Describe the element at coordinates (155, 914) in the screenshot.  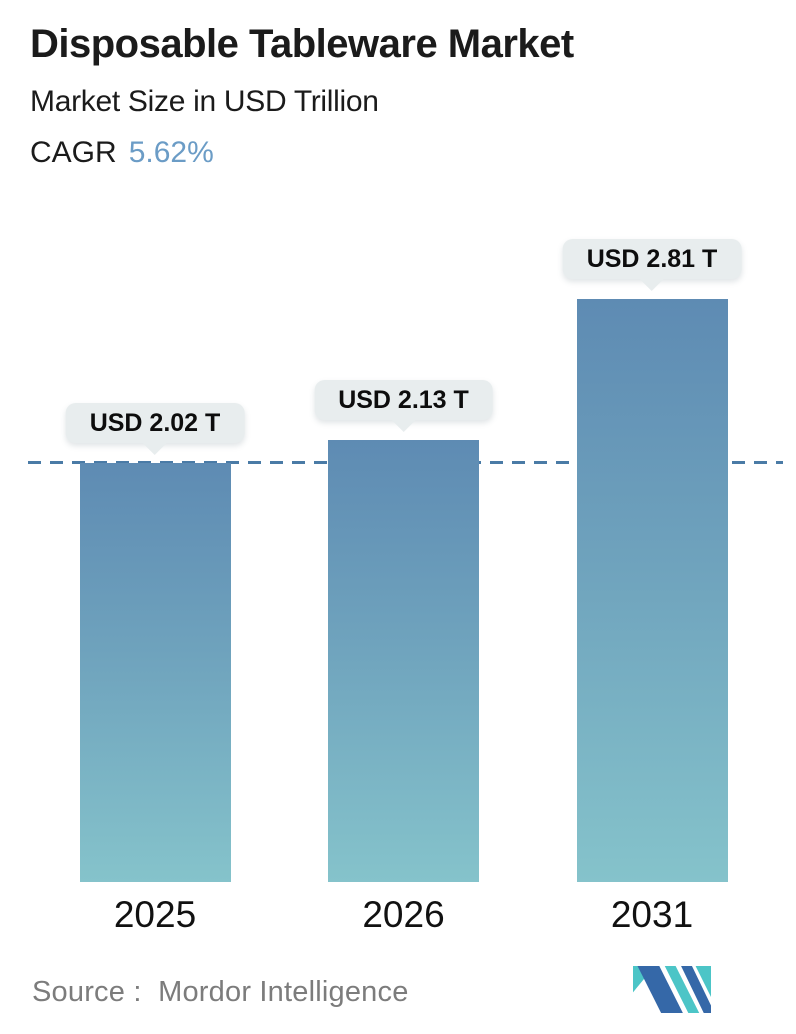
I see `x-axis-label-2025: 2025` at that location.